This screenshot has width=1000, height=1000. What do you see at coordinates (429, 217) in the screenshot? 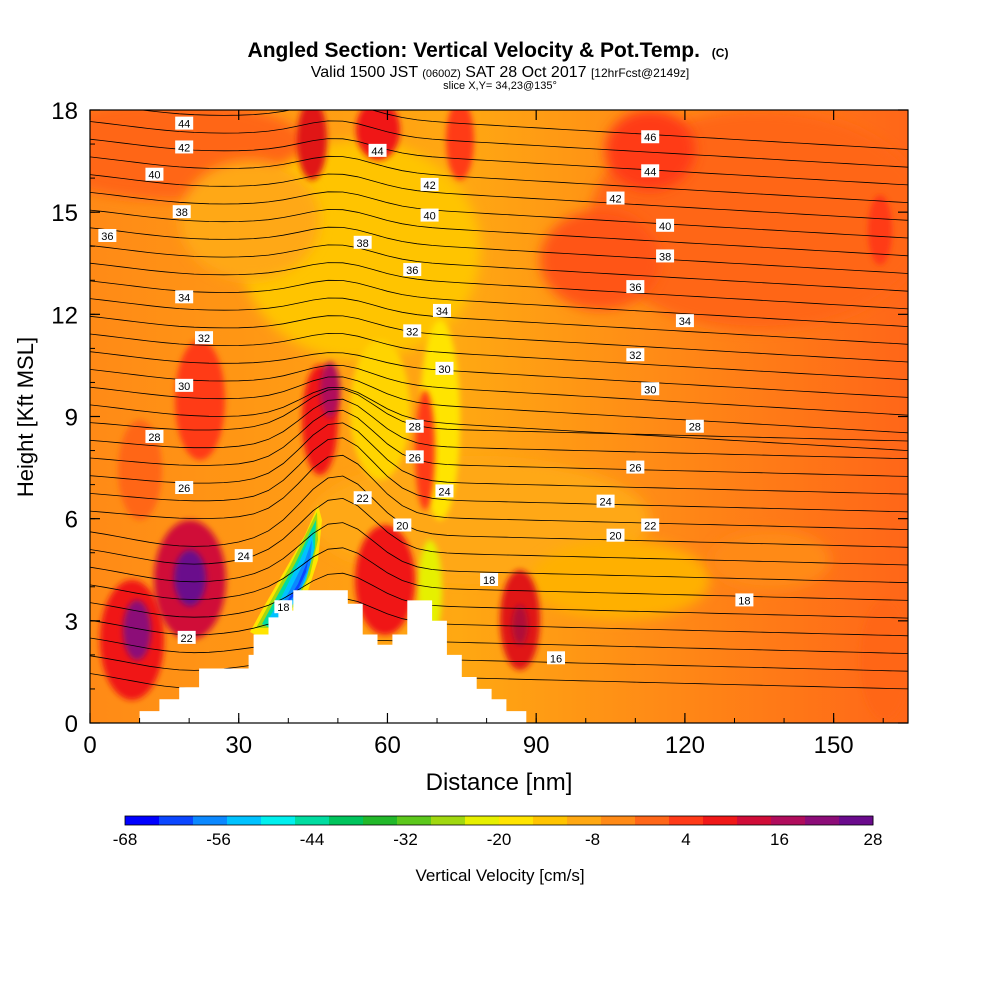
I see `contour-label-text: 40` at bounding box center [429, 217].